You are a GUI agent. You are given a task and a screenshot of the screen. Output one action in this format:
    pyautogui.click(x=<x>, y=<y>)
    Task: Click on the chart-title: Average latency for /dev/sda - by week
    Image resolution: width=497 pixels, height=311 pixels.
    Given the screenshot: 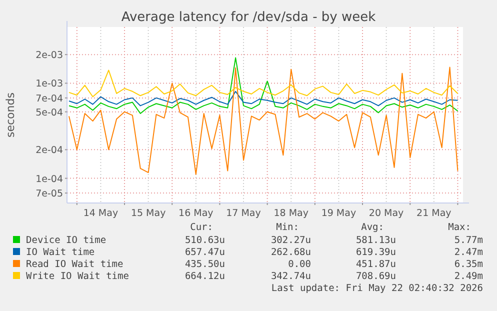 What is the action you would take?
    pyautogui.click(x=248, y=17)
    